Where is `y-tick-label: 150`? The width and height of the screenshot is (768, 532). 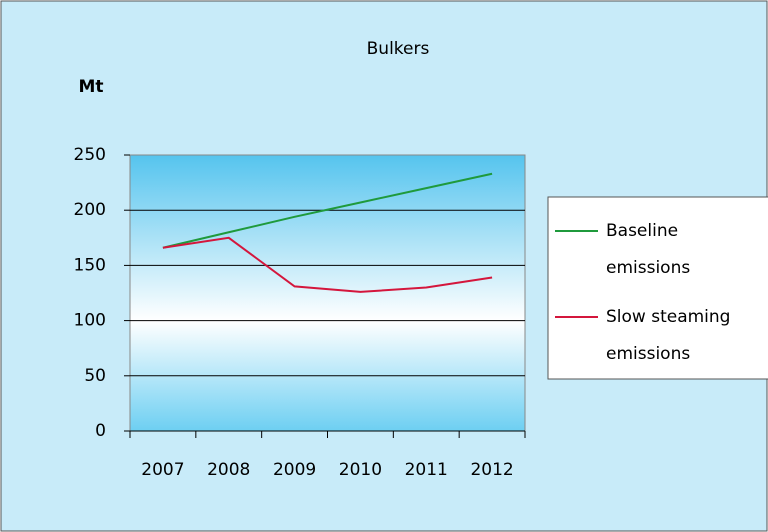 y-tick-label: 150 is located at coordinates (90, 265).